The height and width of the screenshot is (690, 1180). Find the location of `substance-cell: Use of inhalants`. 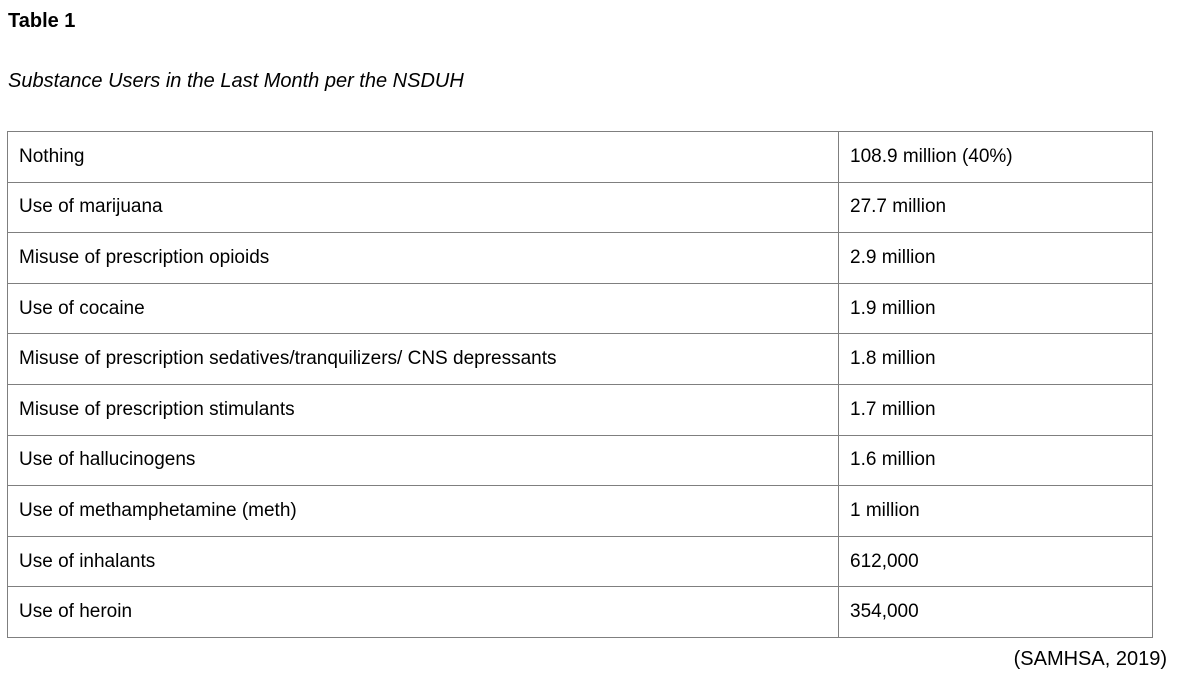

substance-cell: Use of inhalants is located at coordinates (423, 561).